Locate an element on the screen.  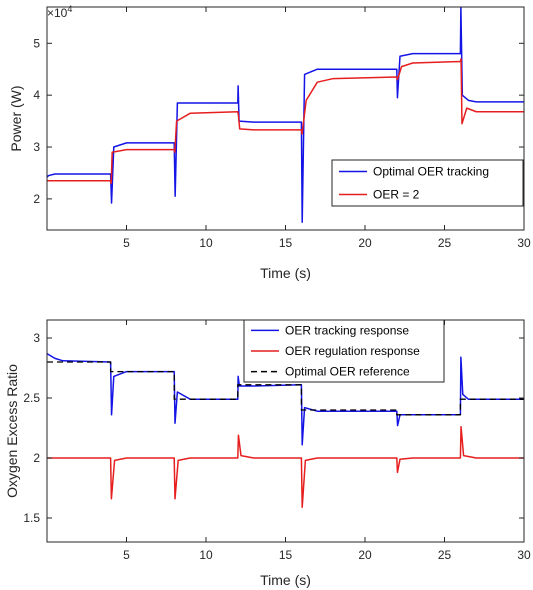
y-axis-label: Power (W) is located at coordinates (16, 118).